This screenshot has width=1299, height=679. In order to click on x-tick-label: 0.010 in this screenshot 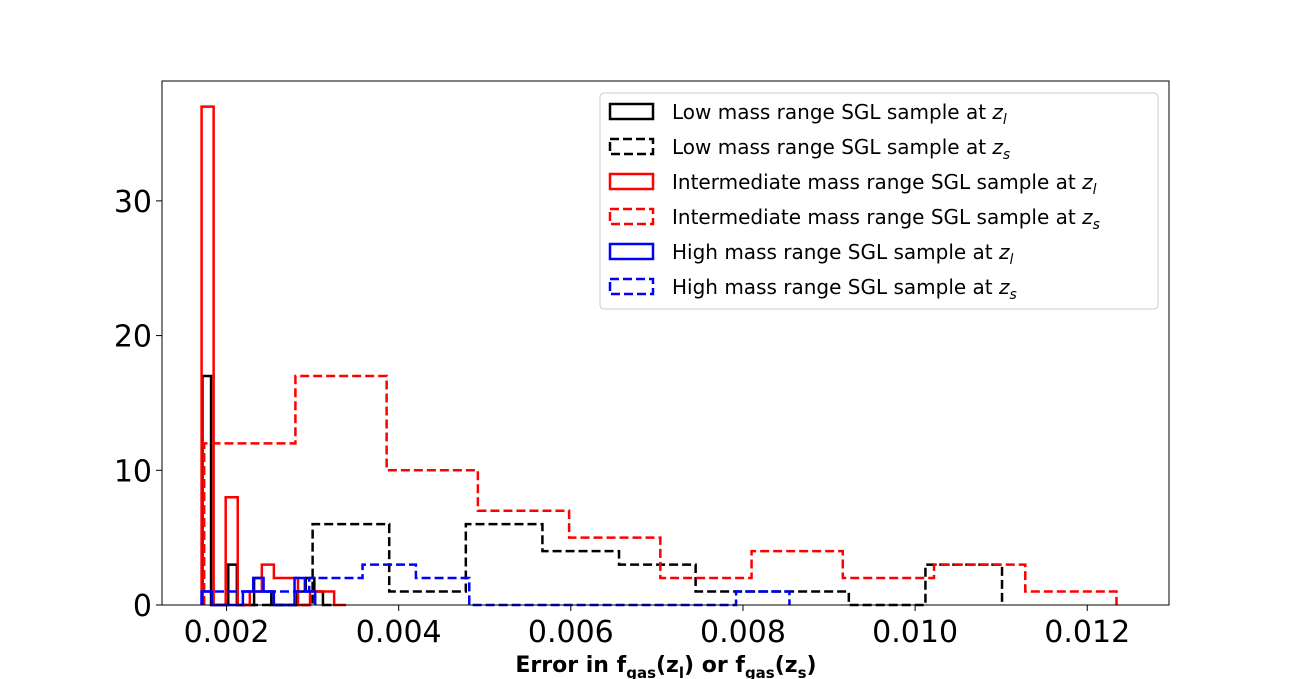, I will do `click(915, 632)`.